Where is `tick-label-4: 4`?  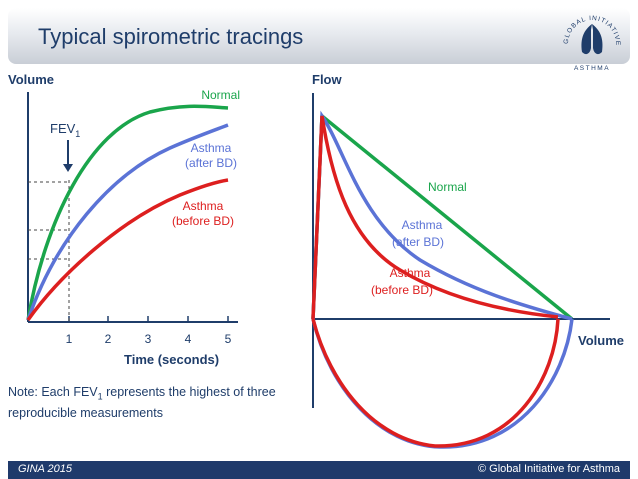 tick-label-4: 4 is located at coordinates (188, 339).